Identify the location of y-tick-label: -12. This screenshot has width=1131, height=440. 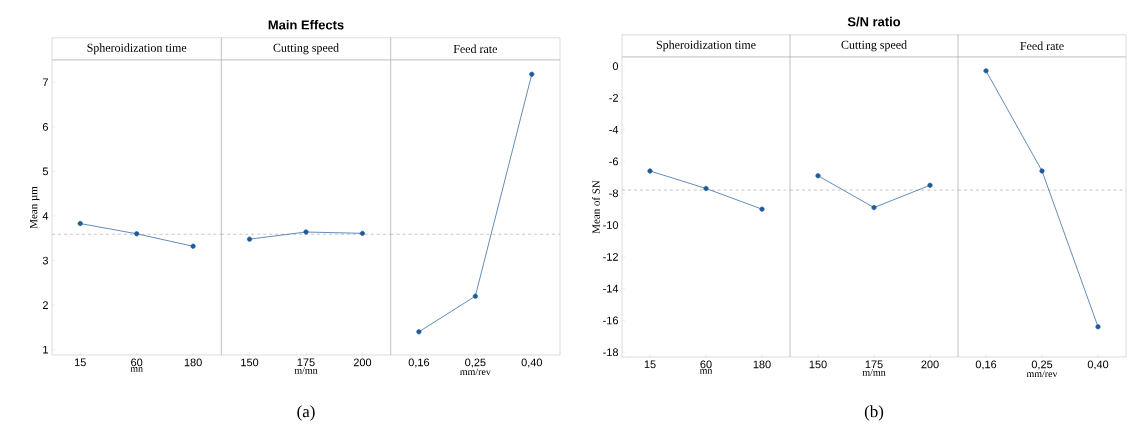
(610, 257).